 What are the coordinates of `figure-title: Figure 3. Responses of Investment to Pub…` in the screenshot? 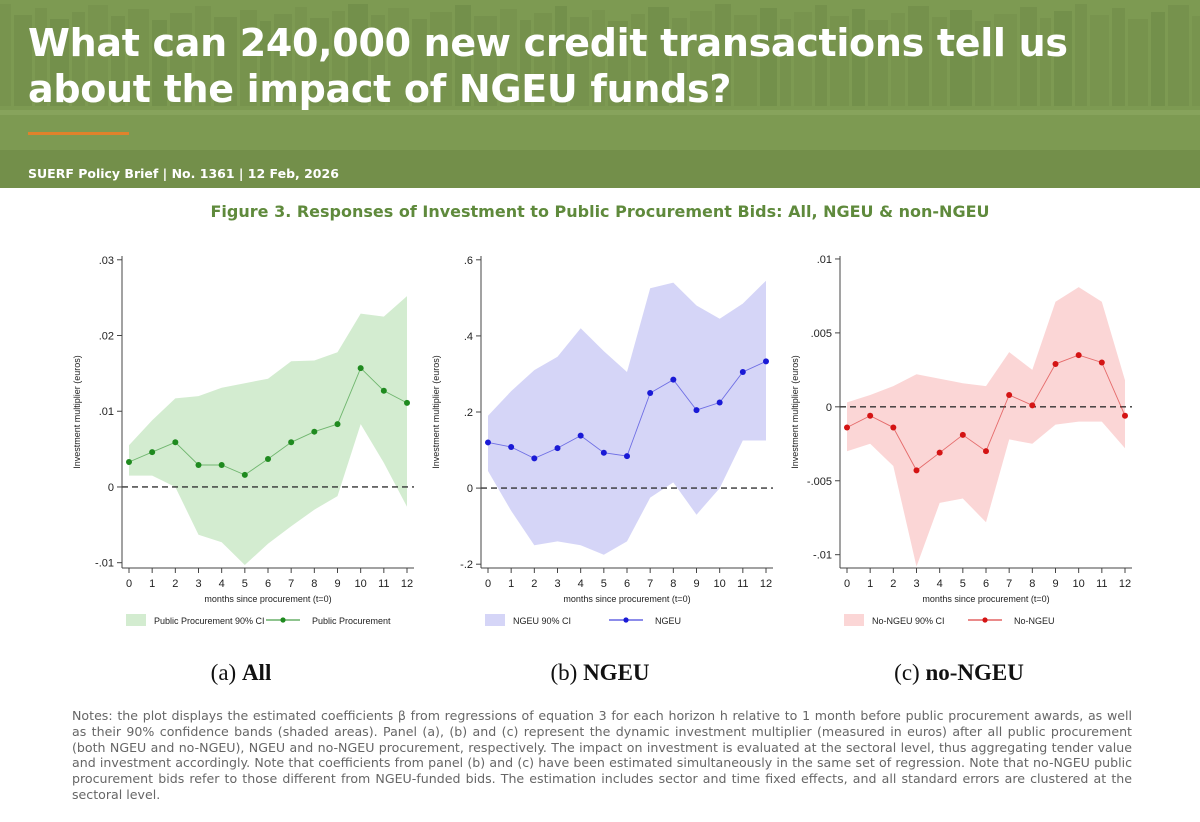 It's located at (600, 211).